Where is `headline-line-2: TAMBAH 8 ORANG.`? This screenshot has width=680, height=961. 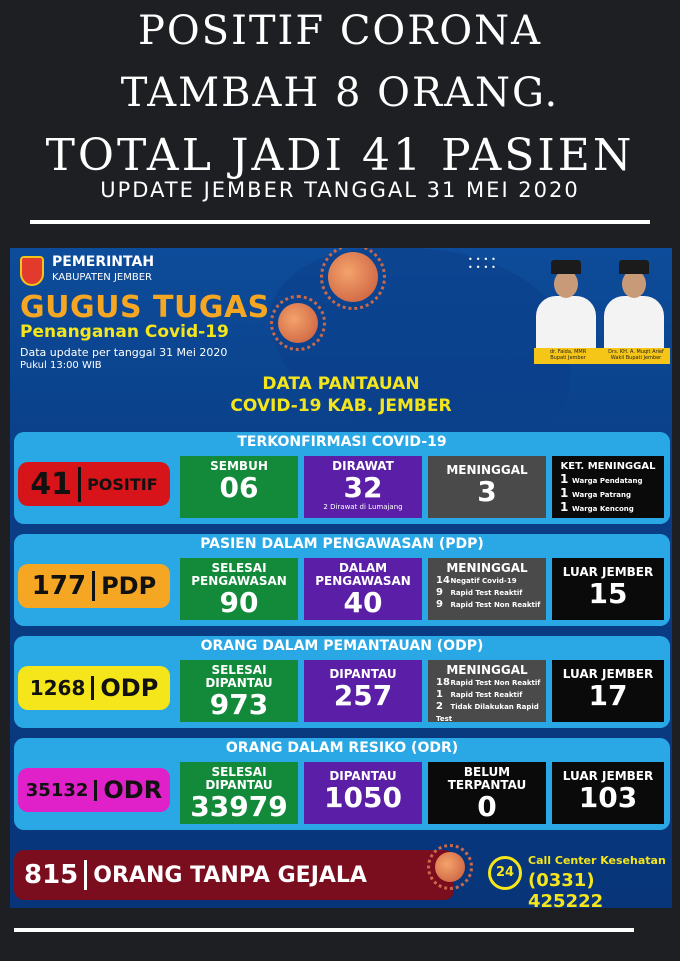
headline-line-2: TAMBAH 8 ORANG. is located at coordinates (340, 93).